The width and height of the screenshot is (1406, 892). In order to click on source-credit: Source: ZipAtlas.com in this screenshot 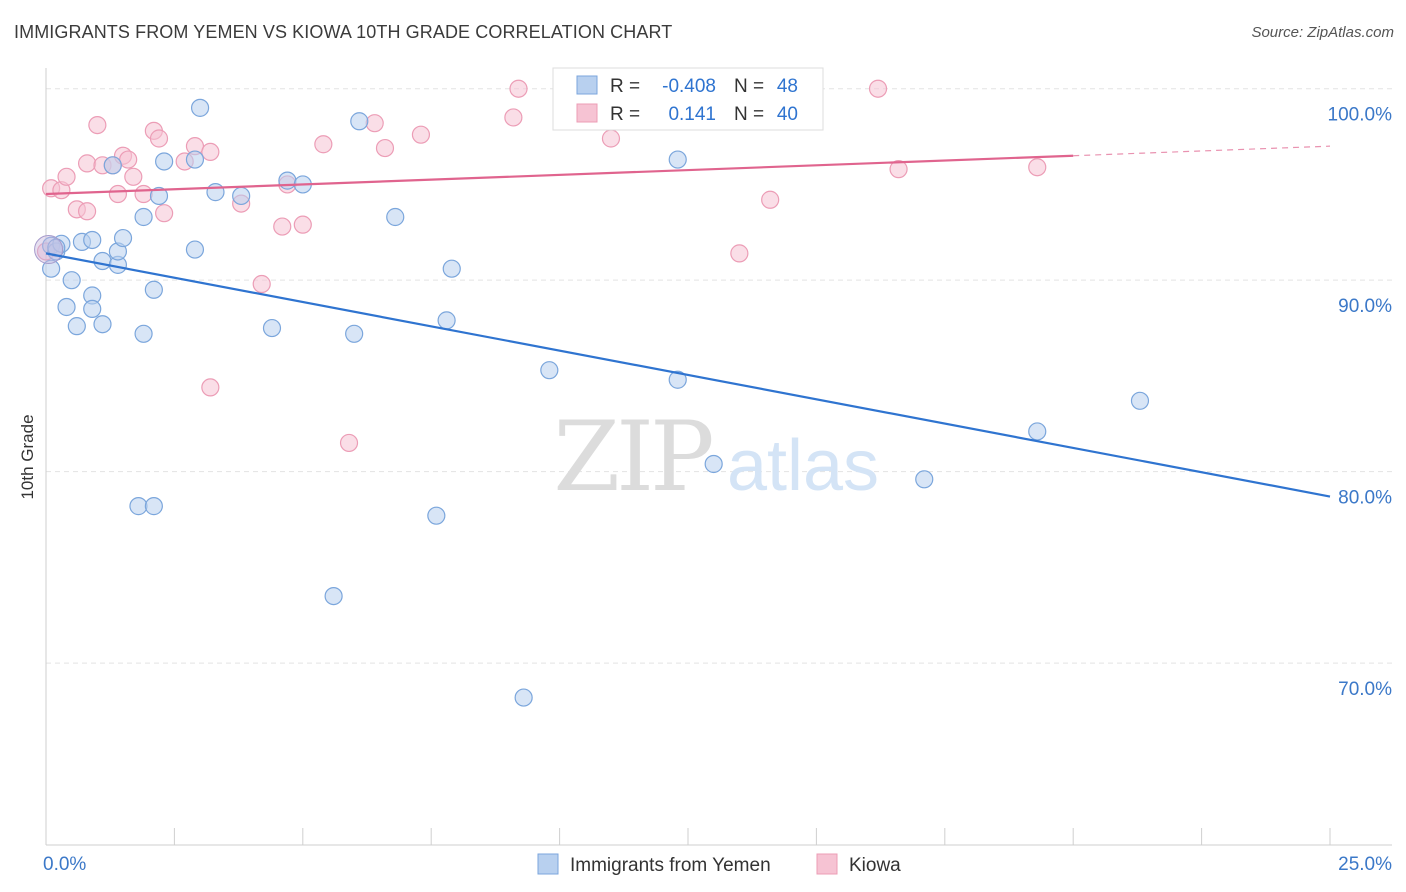, I will do `click(1322, 32)`.